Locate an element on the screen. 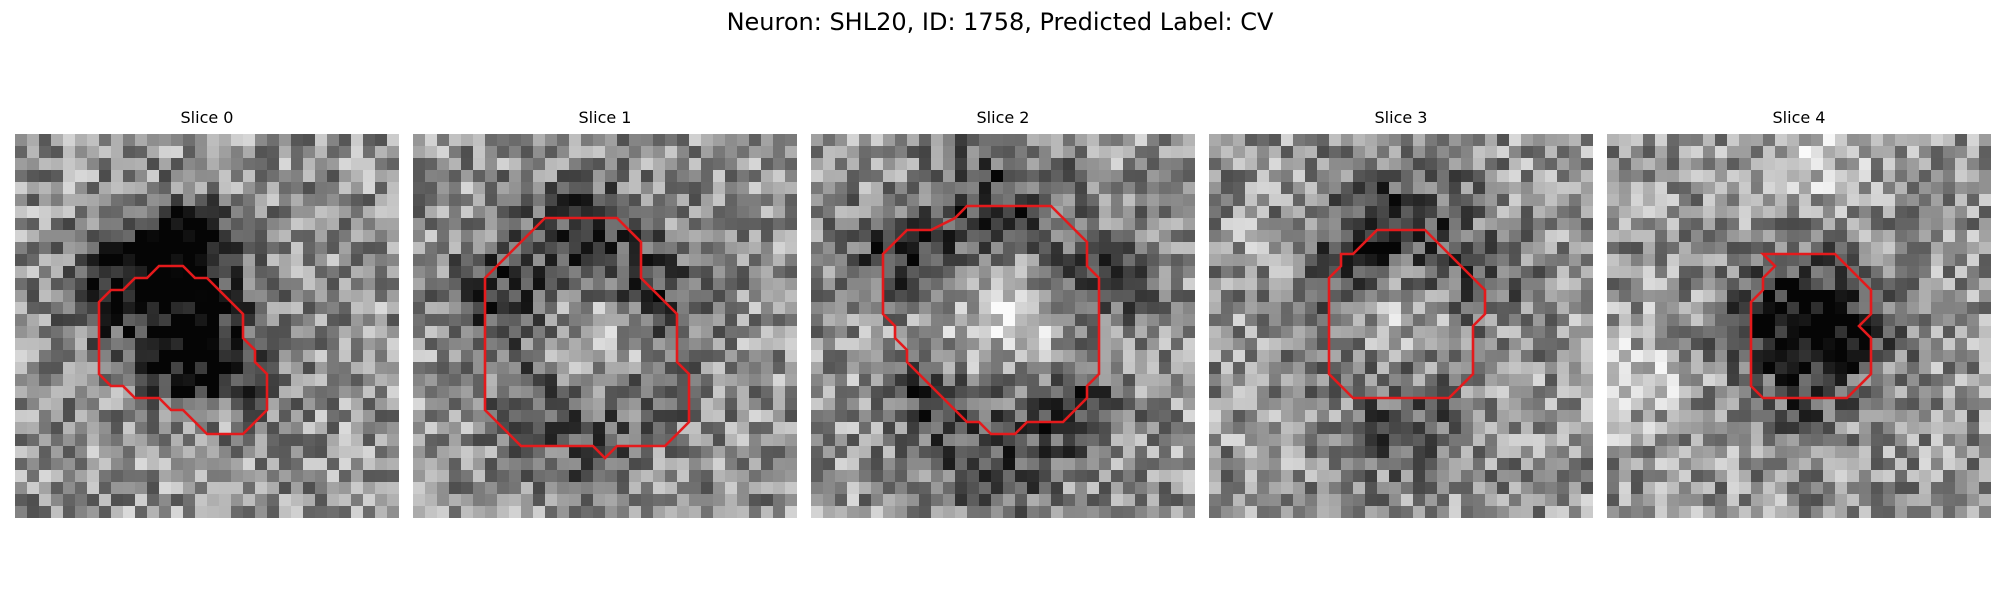 This screenshot has height=600, width=2000. slice-panel-3: Slice 3 is located at coordinates (1401, 313).